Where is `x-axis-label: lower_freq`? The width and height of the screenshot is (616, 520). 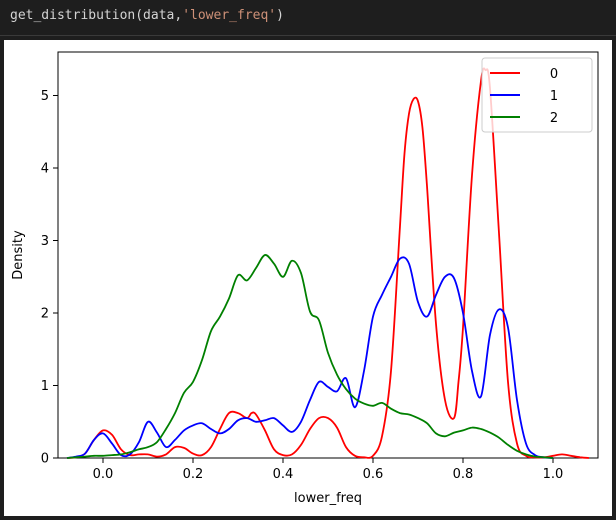 x-axis-label: lower_freq is located at coordinates (328, 498).